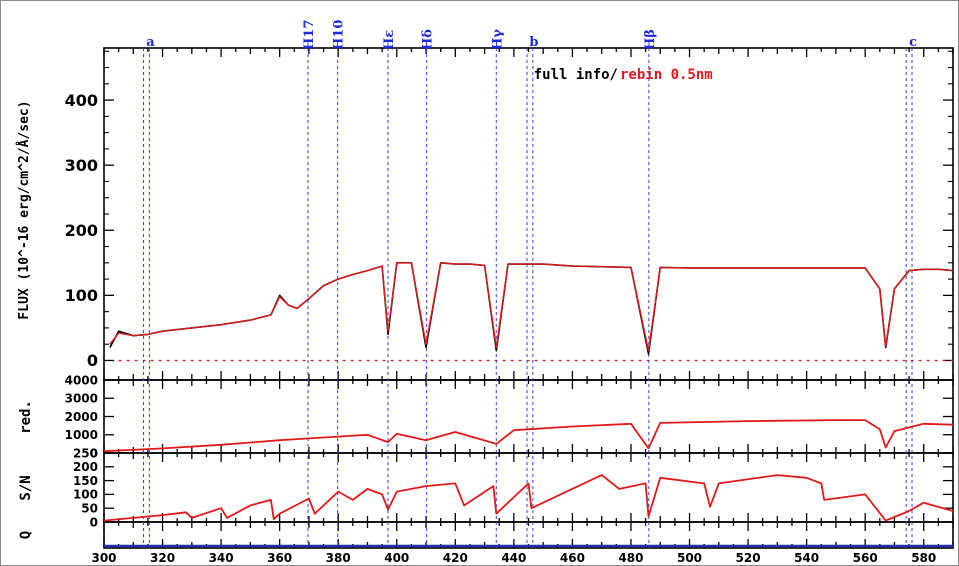 Image resolution: width=959 pixels, height=566 pixels. What do you see at coordinates (26, 535) in the screenshot?
I see `q-axis-title: Q` at bounding box center [26, 535].